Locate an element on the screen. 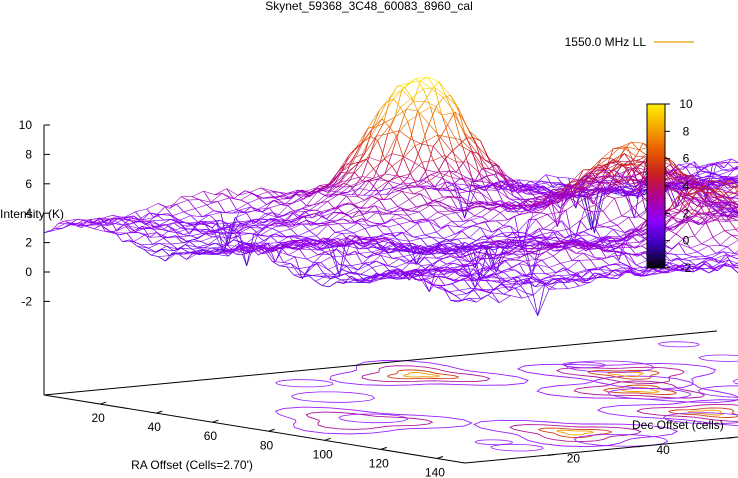 The image size is (738, 478). legend-label: 1550.0 MHz LL is located at coordinates (606, 42).